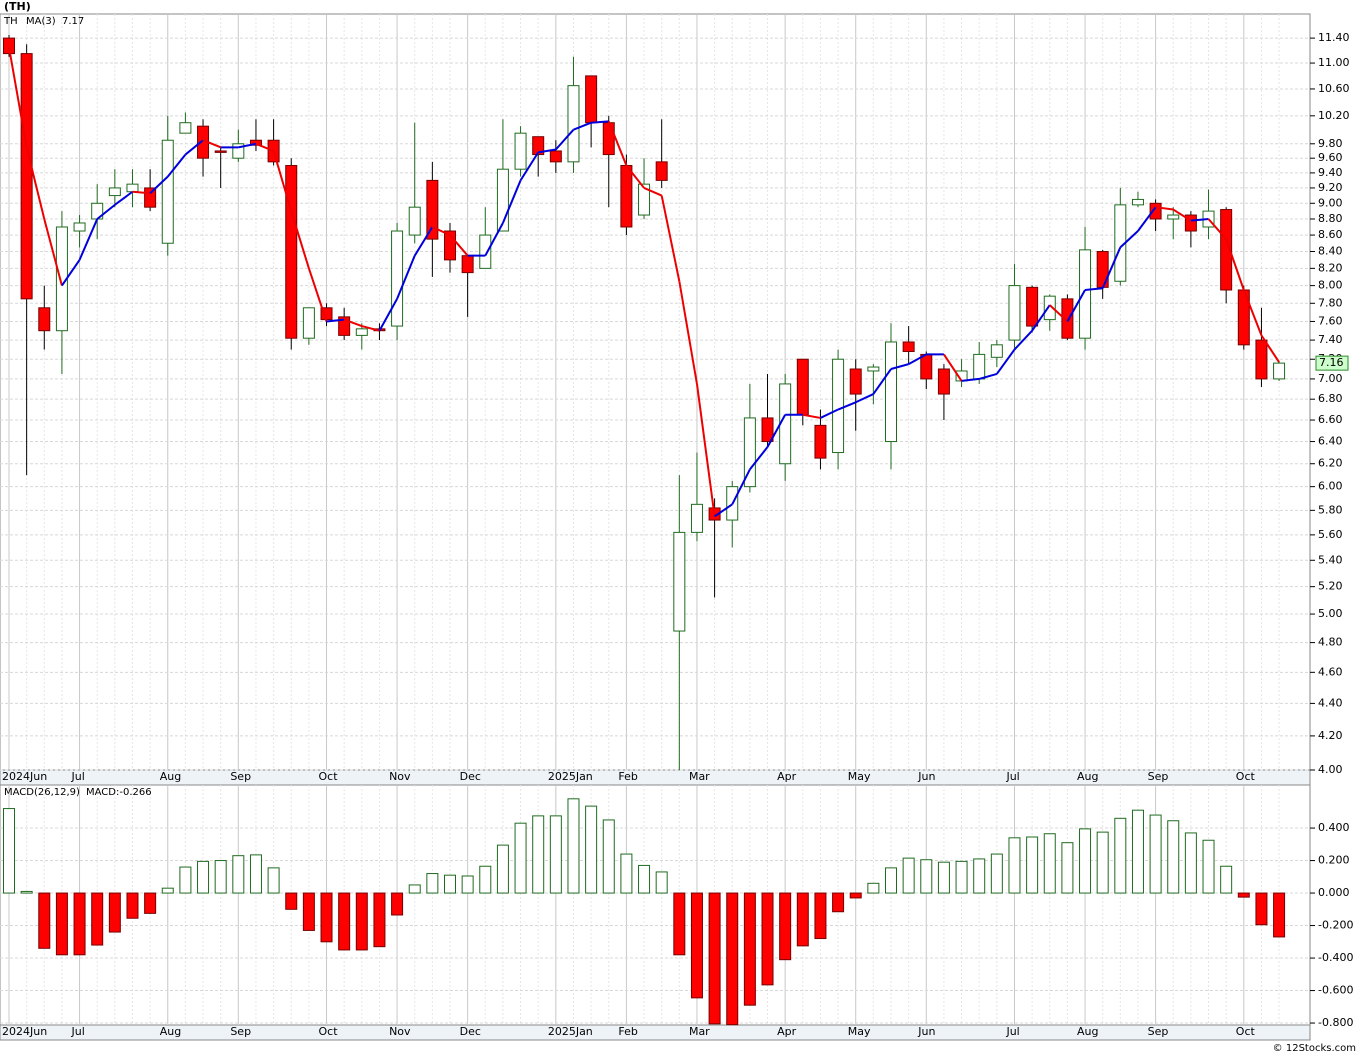 The height and width of the screenshot is (1056, 1360). Describe the element at coordinates (119, 792) in the screenshot. I see `macd-legend: MACD:-0.266` at that location.